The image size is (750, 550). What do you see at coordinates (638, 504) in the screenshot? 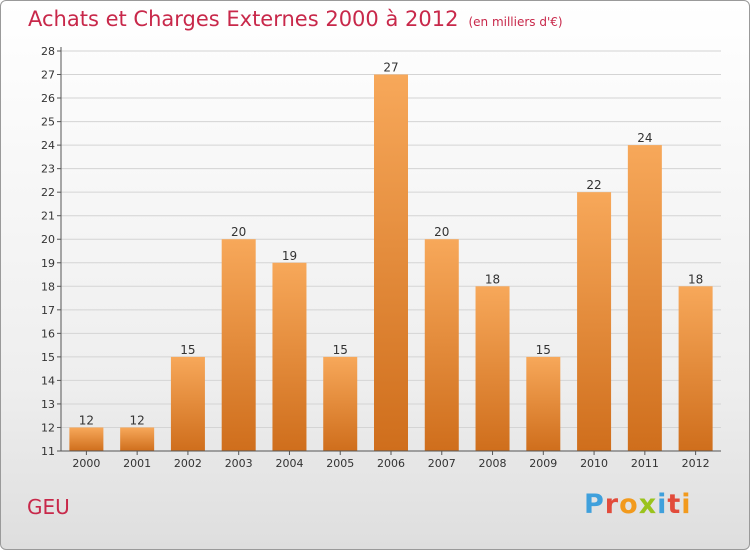
I see `proxiti-logo: Proxiti` at bounding box center [638, 504].